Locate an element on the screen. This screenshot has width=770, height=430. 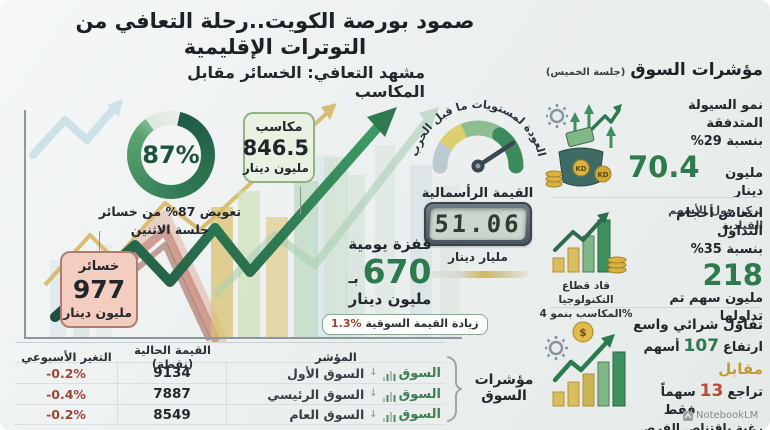
donut-percent: 87% is located at coordinates (171, 155).